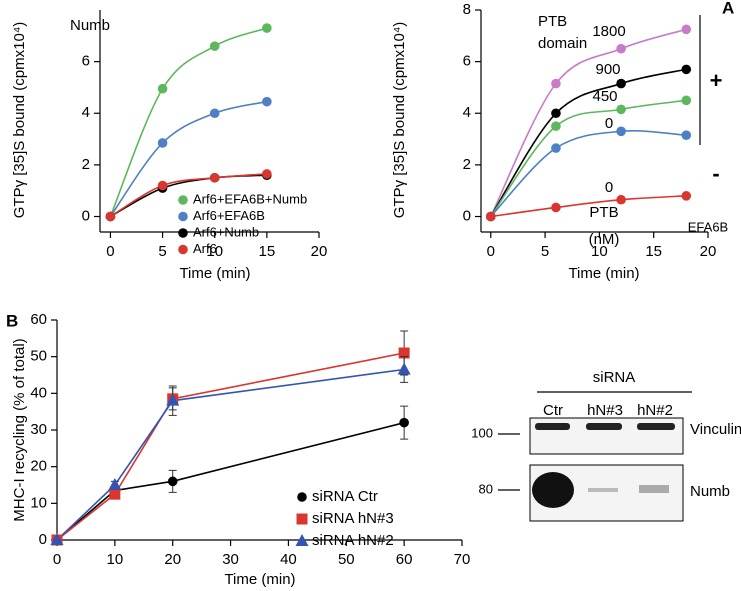  Describe the element at coordinates (162, 251) in the screenshot. I see `x-tick-label: 5` at that location.